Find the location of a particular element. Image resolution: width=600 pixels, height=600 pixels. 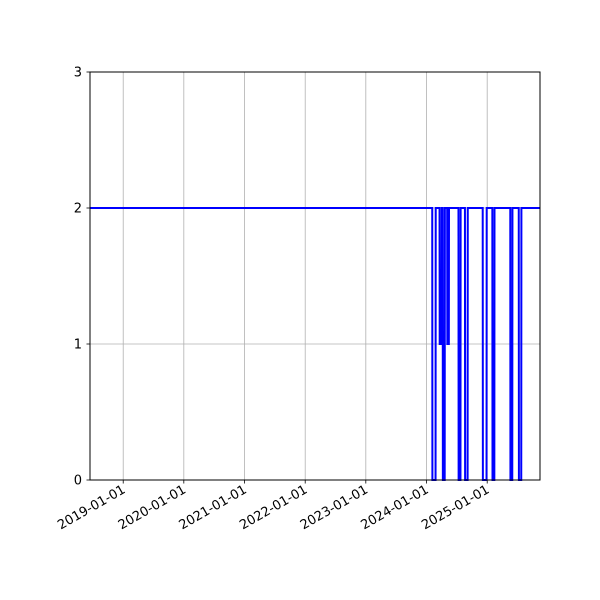

y-tick-label: 1 is located at coordinates (78, 345).